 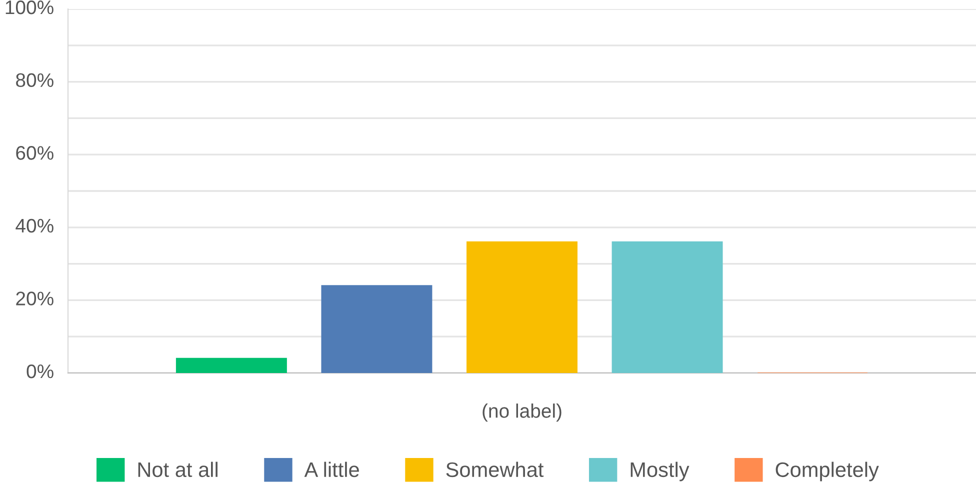 I want to click on y-tick-label: 20%, so click(x=35, y=299).